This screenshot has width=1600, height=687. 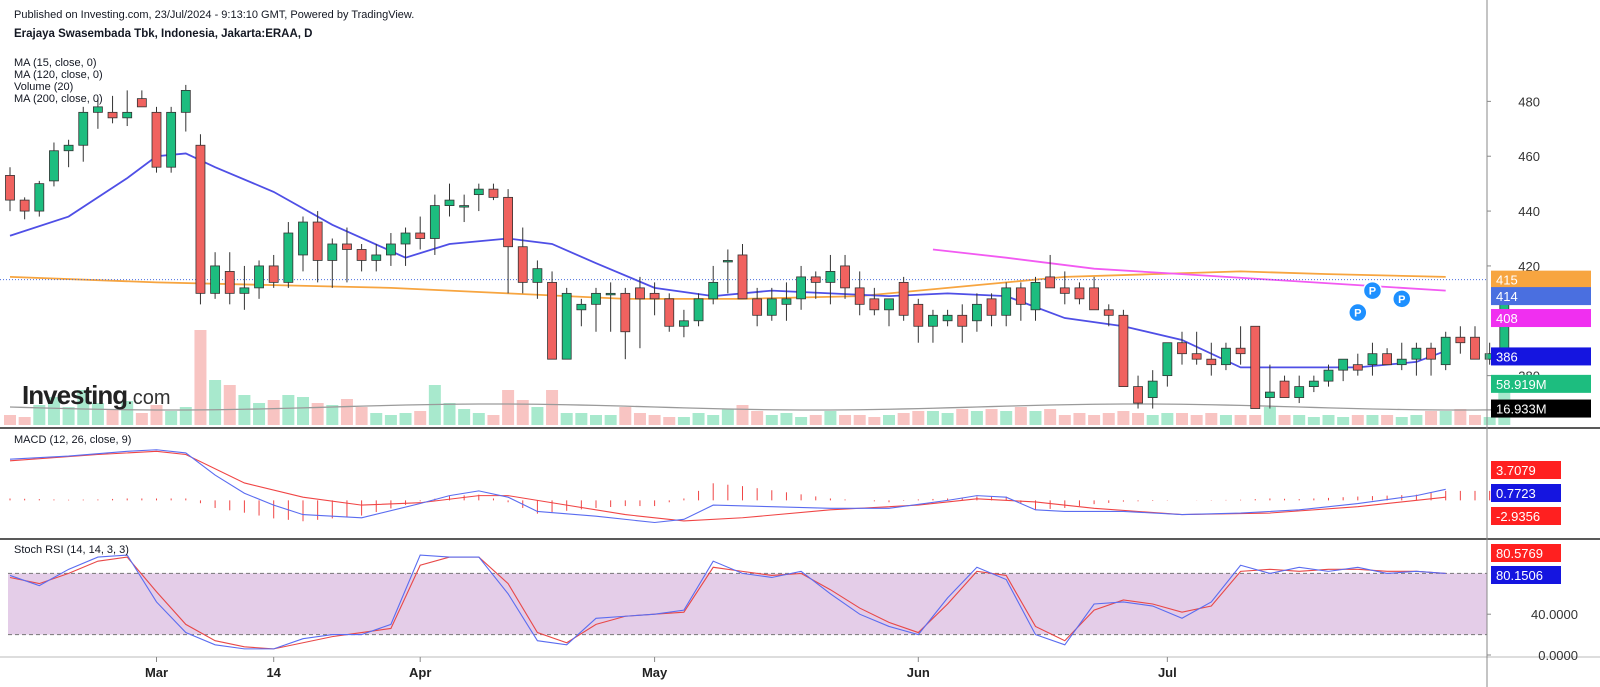 I want to click on macd-pane, so click(x=757, y=486).